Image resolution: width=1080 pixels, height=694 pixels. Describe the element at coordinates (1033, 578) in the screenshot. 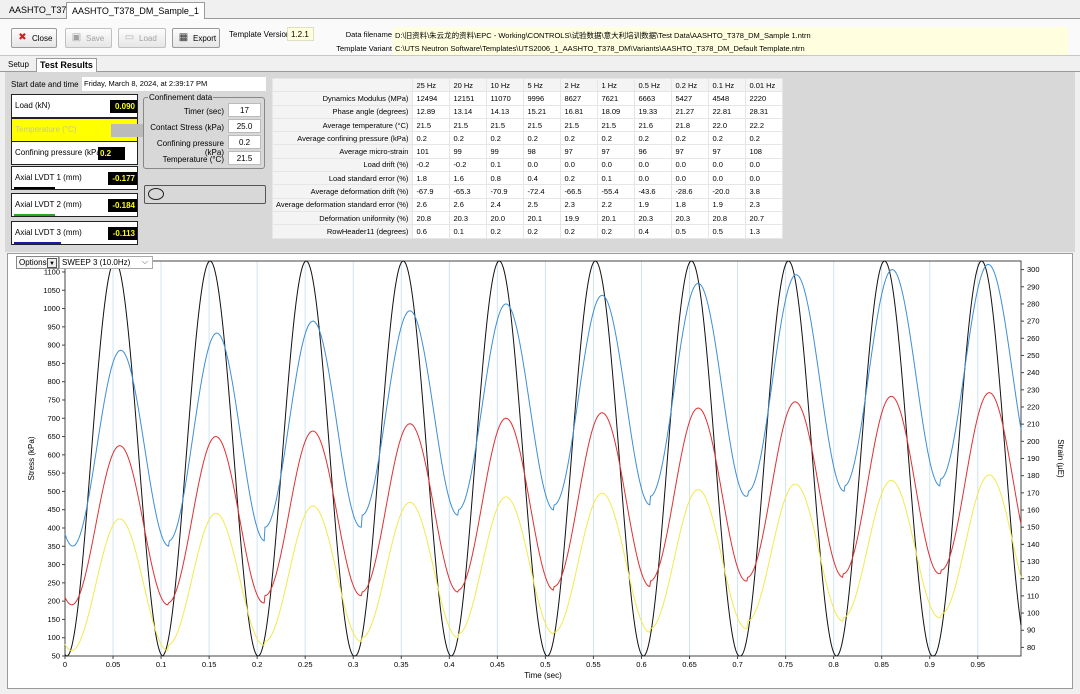

I see `y2-tick-label: 120` at that location.